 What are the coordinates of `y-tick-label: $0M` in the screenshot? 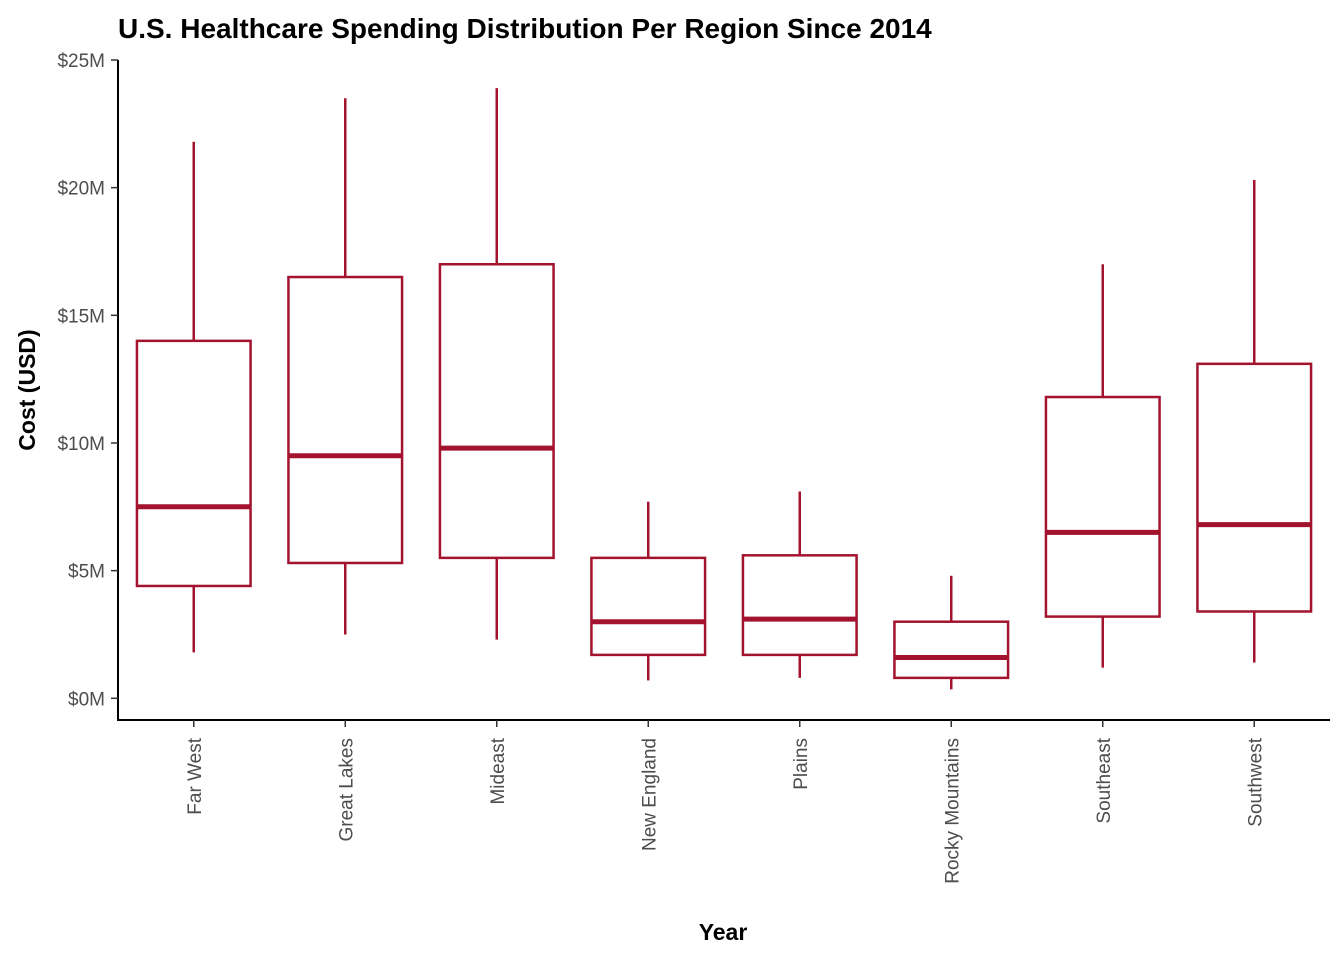 It's located at (86, 699).